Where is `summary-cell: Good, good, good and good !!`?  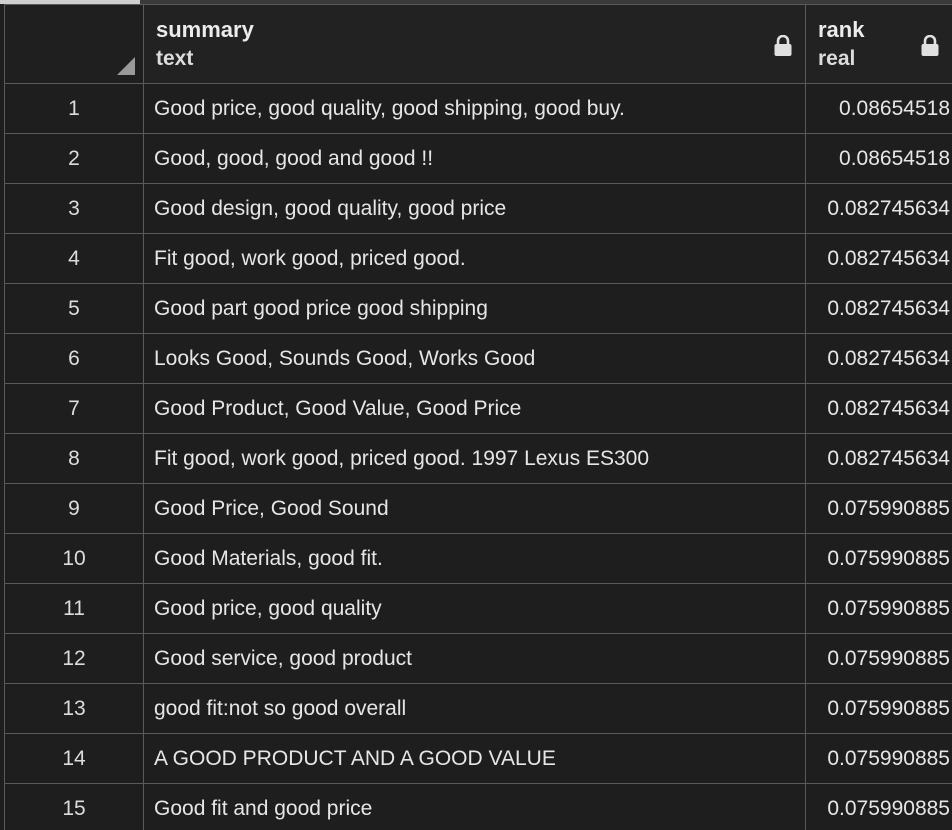 summary-cell: Good, good, good and good !! is located at coordinates (474, 158).